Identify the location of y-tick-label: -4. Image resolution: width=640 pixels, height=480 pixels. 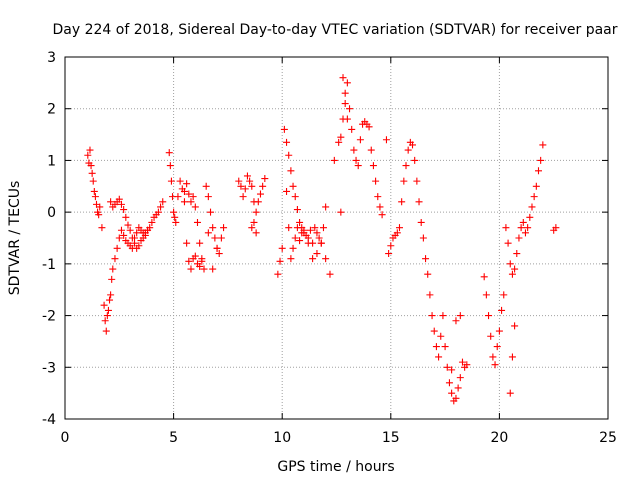
(49, 420).